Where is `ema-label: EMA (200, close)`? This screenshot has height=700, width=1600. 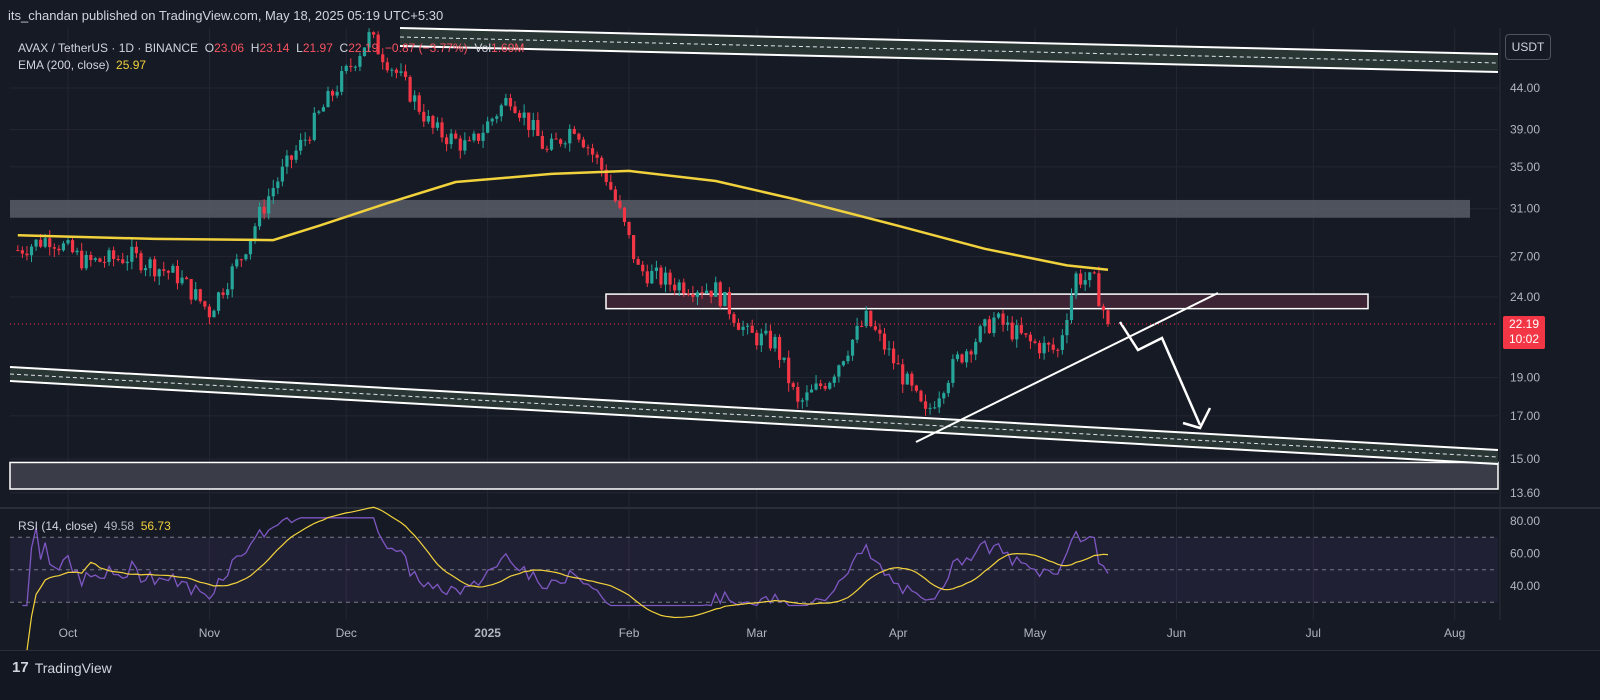 ema-label: EMA (200, close) is located at coordinates (64, 65).